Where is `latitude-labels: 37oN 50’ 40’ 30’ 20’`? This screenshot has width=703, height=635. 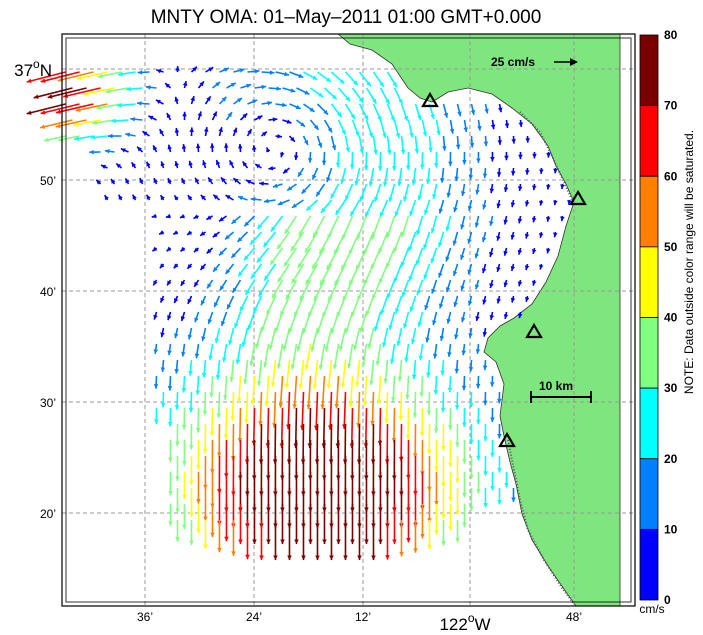 latitude-labels: 37oN 50’ 40’ 30’ 20’ is located at coordinates (35, 289).